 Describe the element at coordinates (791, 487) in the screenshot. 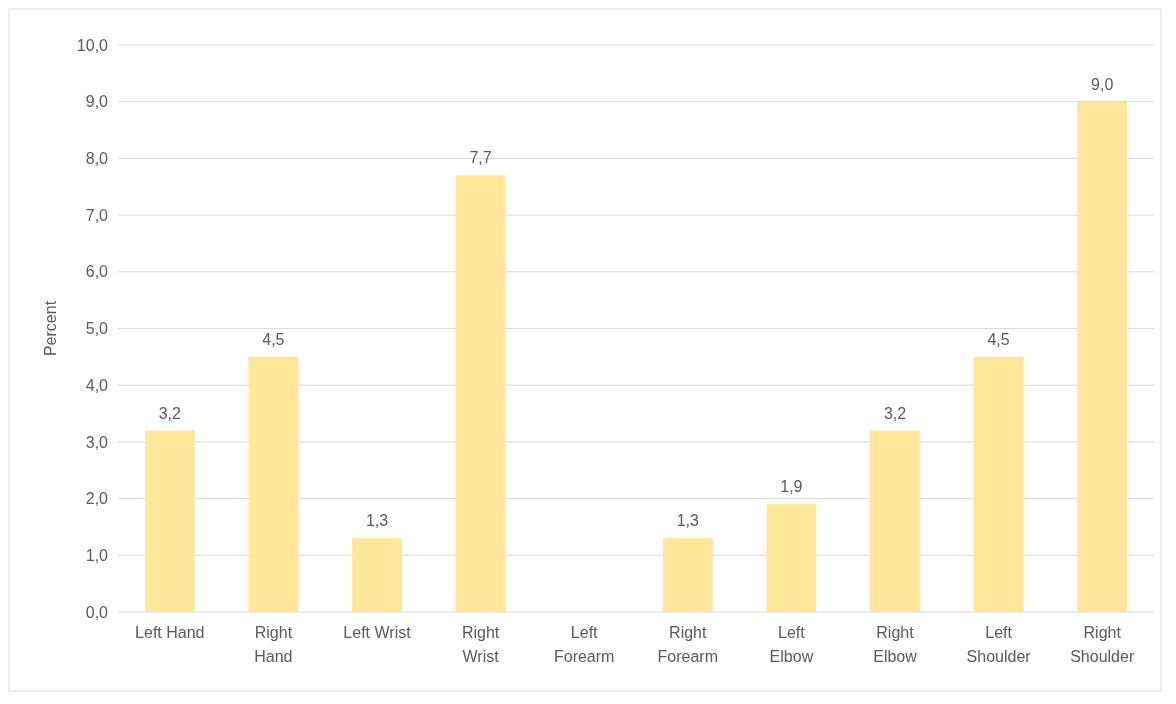

I see `data-label: 1,9` at that location.